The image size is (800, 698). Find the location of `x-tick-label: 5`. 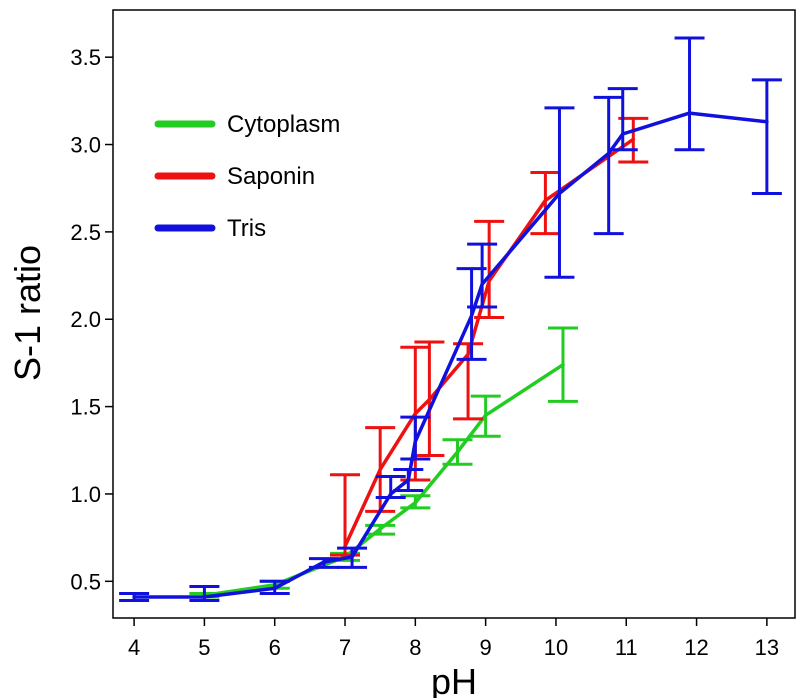

x-tick-label: 5 is located at coordinates (204, 647).